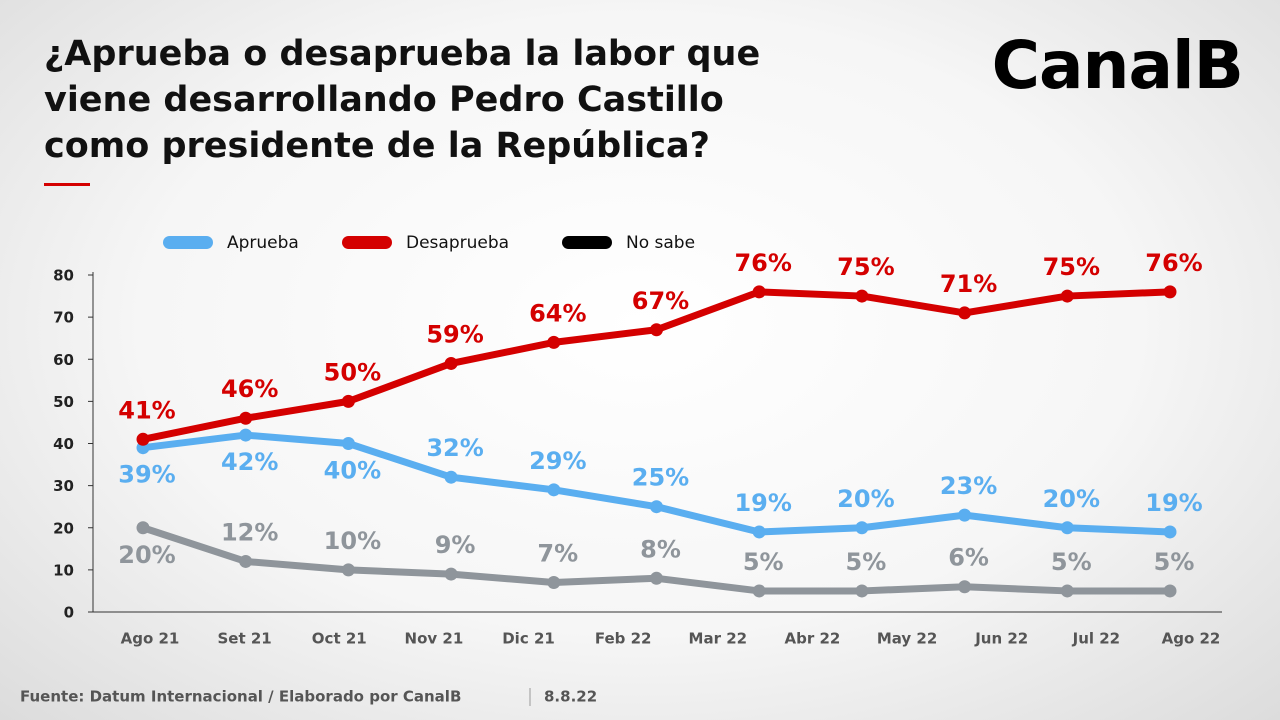  I want to click on y-tick-label: 80, so click(63, 276).